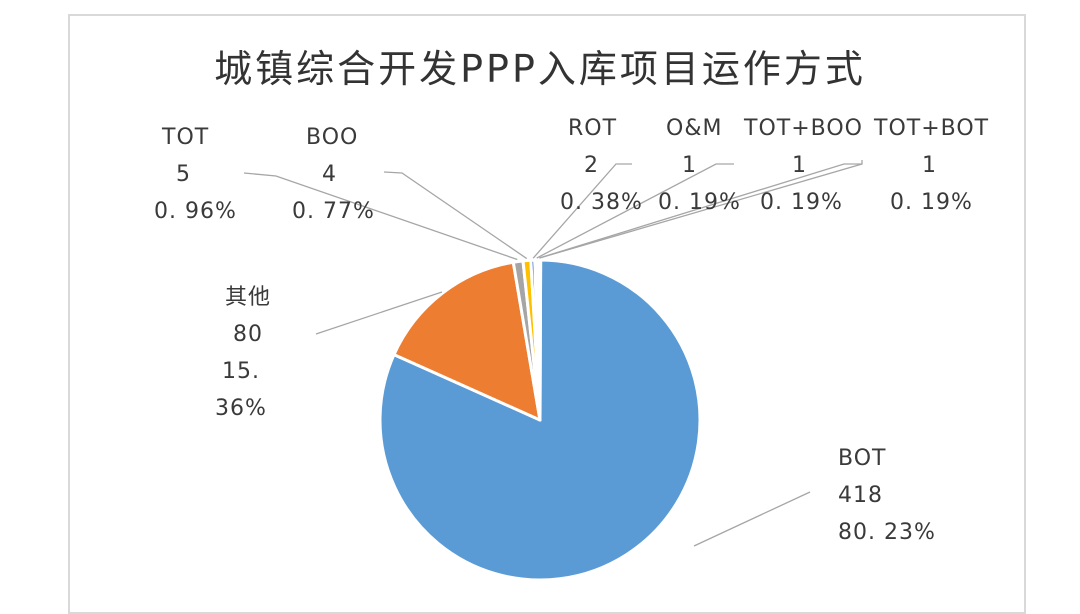  I want to click on data-label-bot: BOT 418 80. 23%, so click(887, 495).